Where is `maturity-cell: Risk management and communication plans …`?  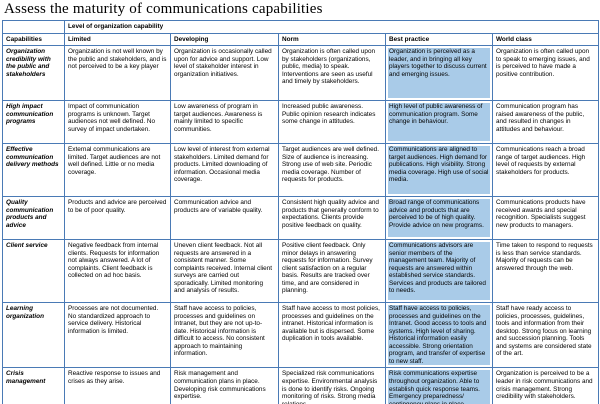
maturity-cell: Risk management and communication plans … is located at coordinates (224, 385).